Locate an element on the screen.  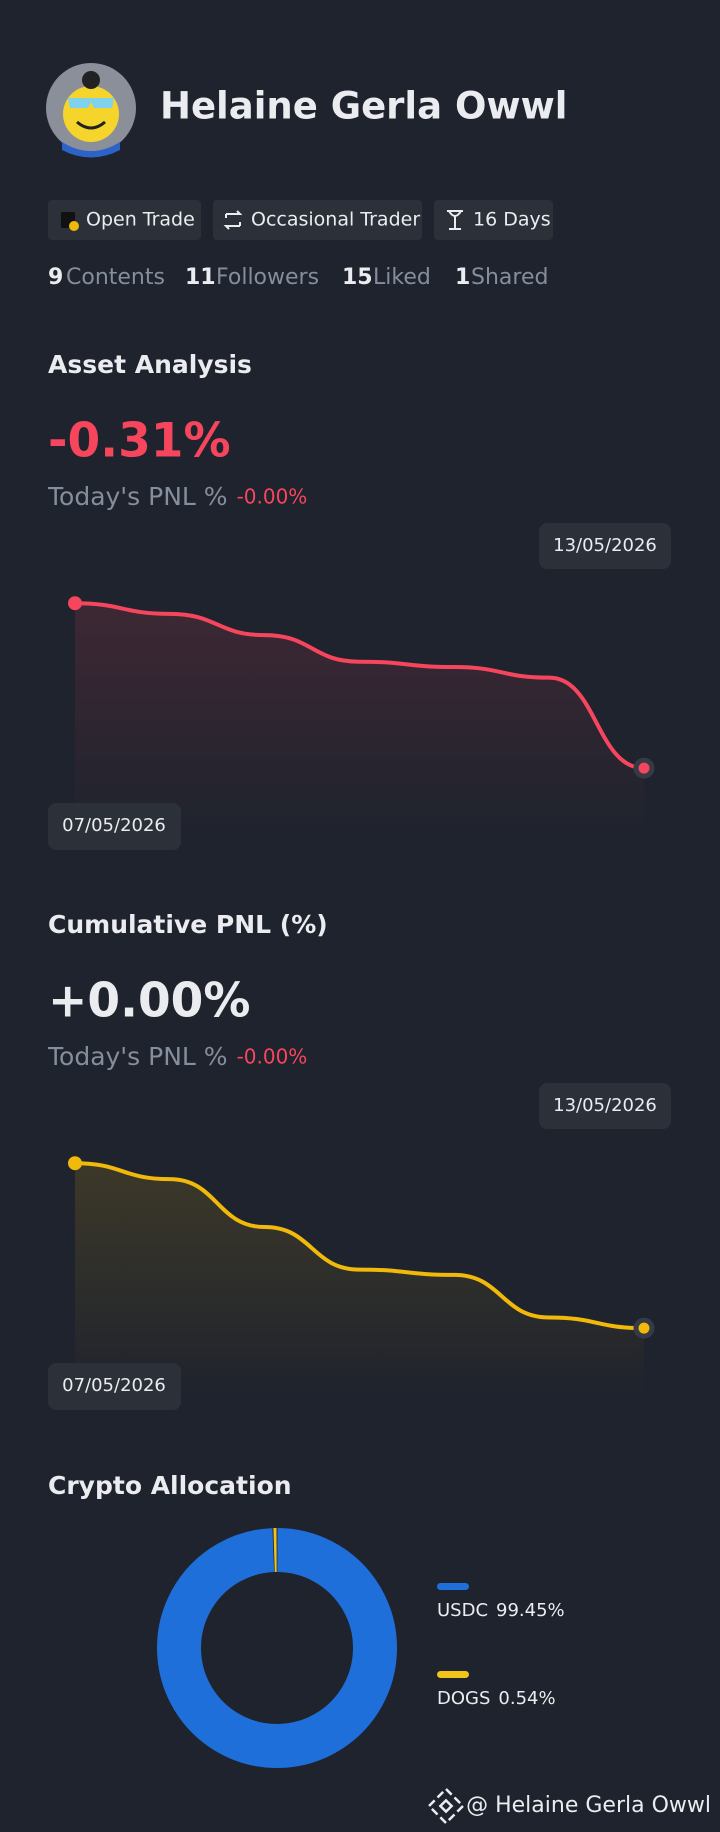
stat-count: 9 is located at coordinates (55, 277).